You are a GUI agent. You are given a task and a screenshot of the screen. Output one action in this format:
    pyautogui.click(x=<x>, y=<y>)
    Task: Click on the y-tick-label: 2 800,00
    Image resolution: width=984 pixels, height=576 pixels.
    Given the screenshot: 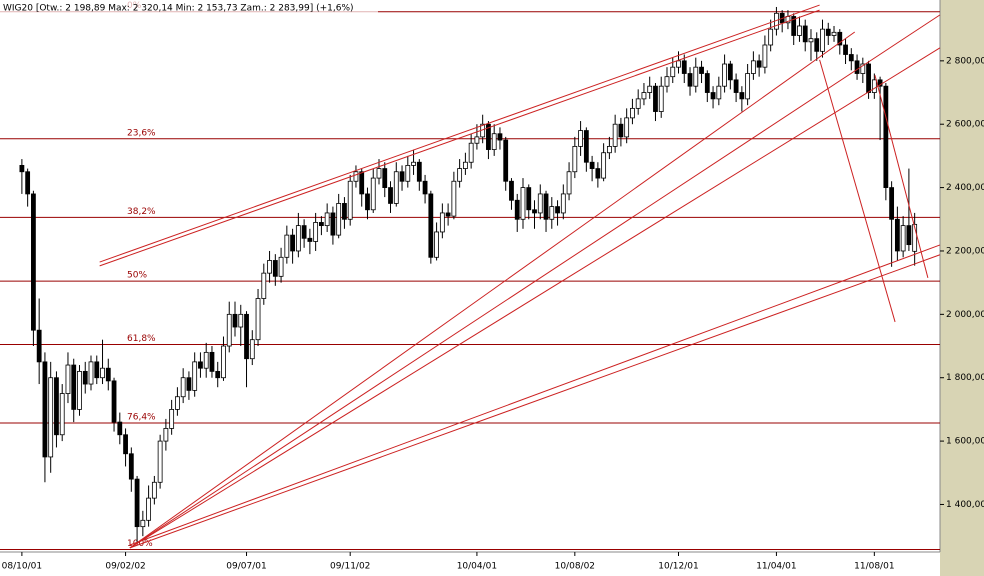 What is the action you would take?
    pyautogui.click(x=965, y=61)
    